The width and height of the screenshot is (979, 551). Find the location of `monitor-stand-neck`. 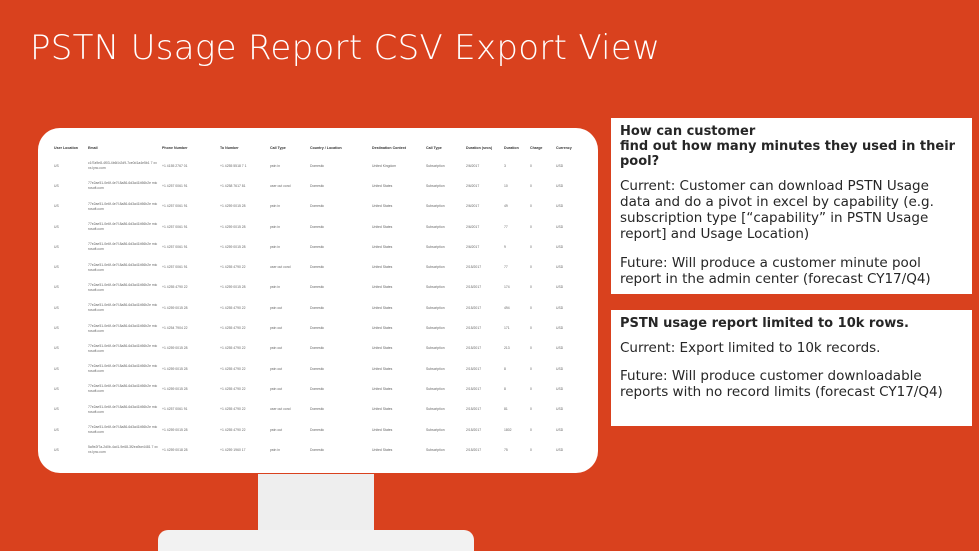

monitor-stand-neck is located at coordinates (316, 502).